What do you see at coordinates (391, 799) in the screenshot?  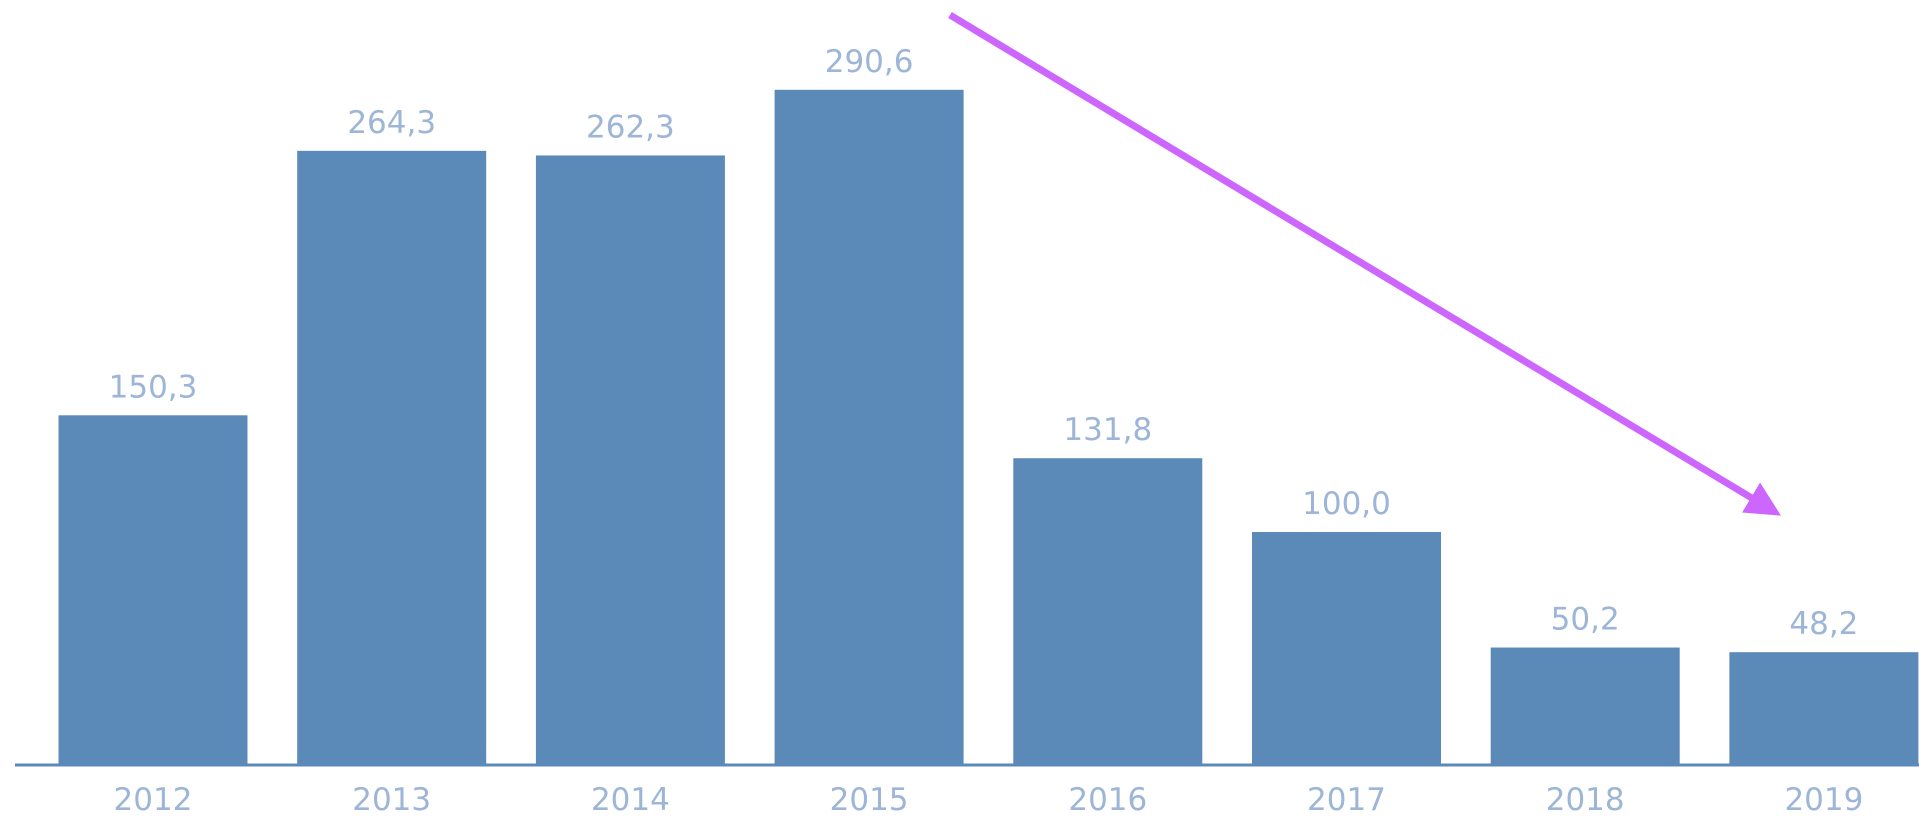 I see `x-tick-label: 2013` at bounding box center [391, 799].